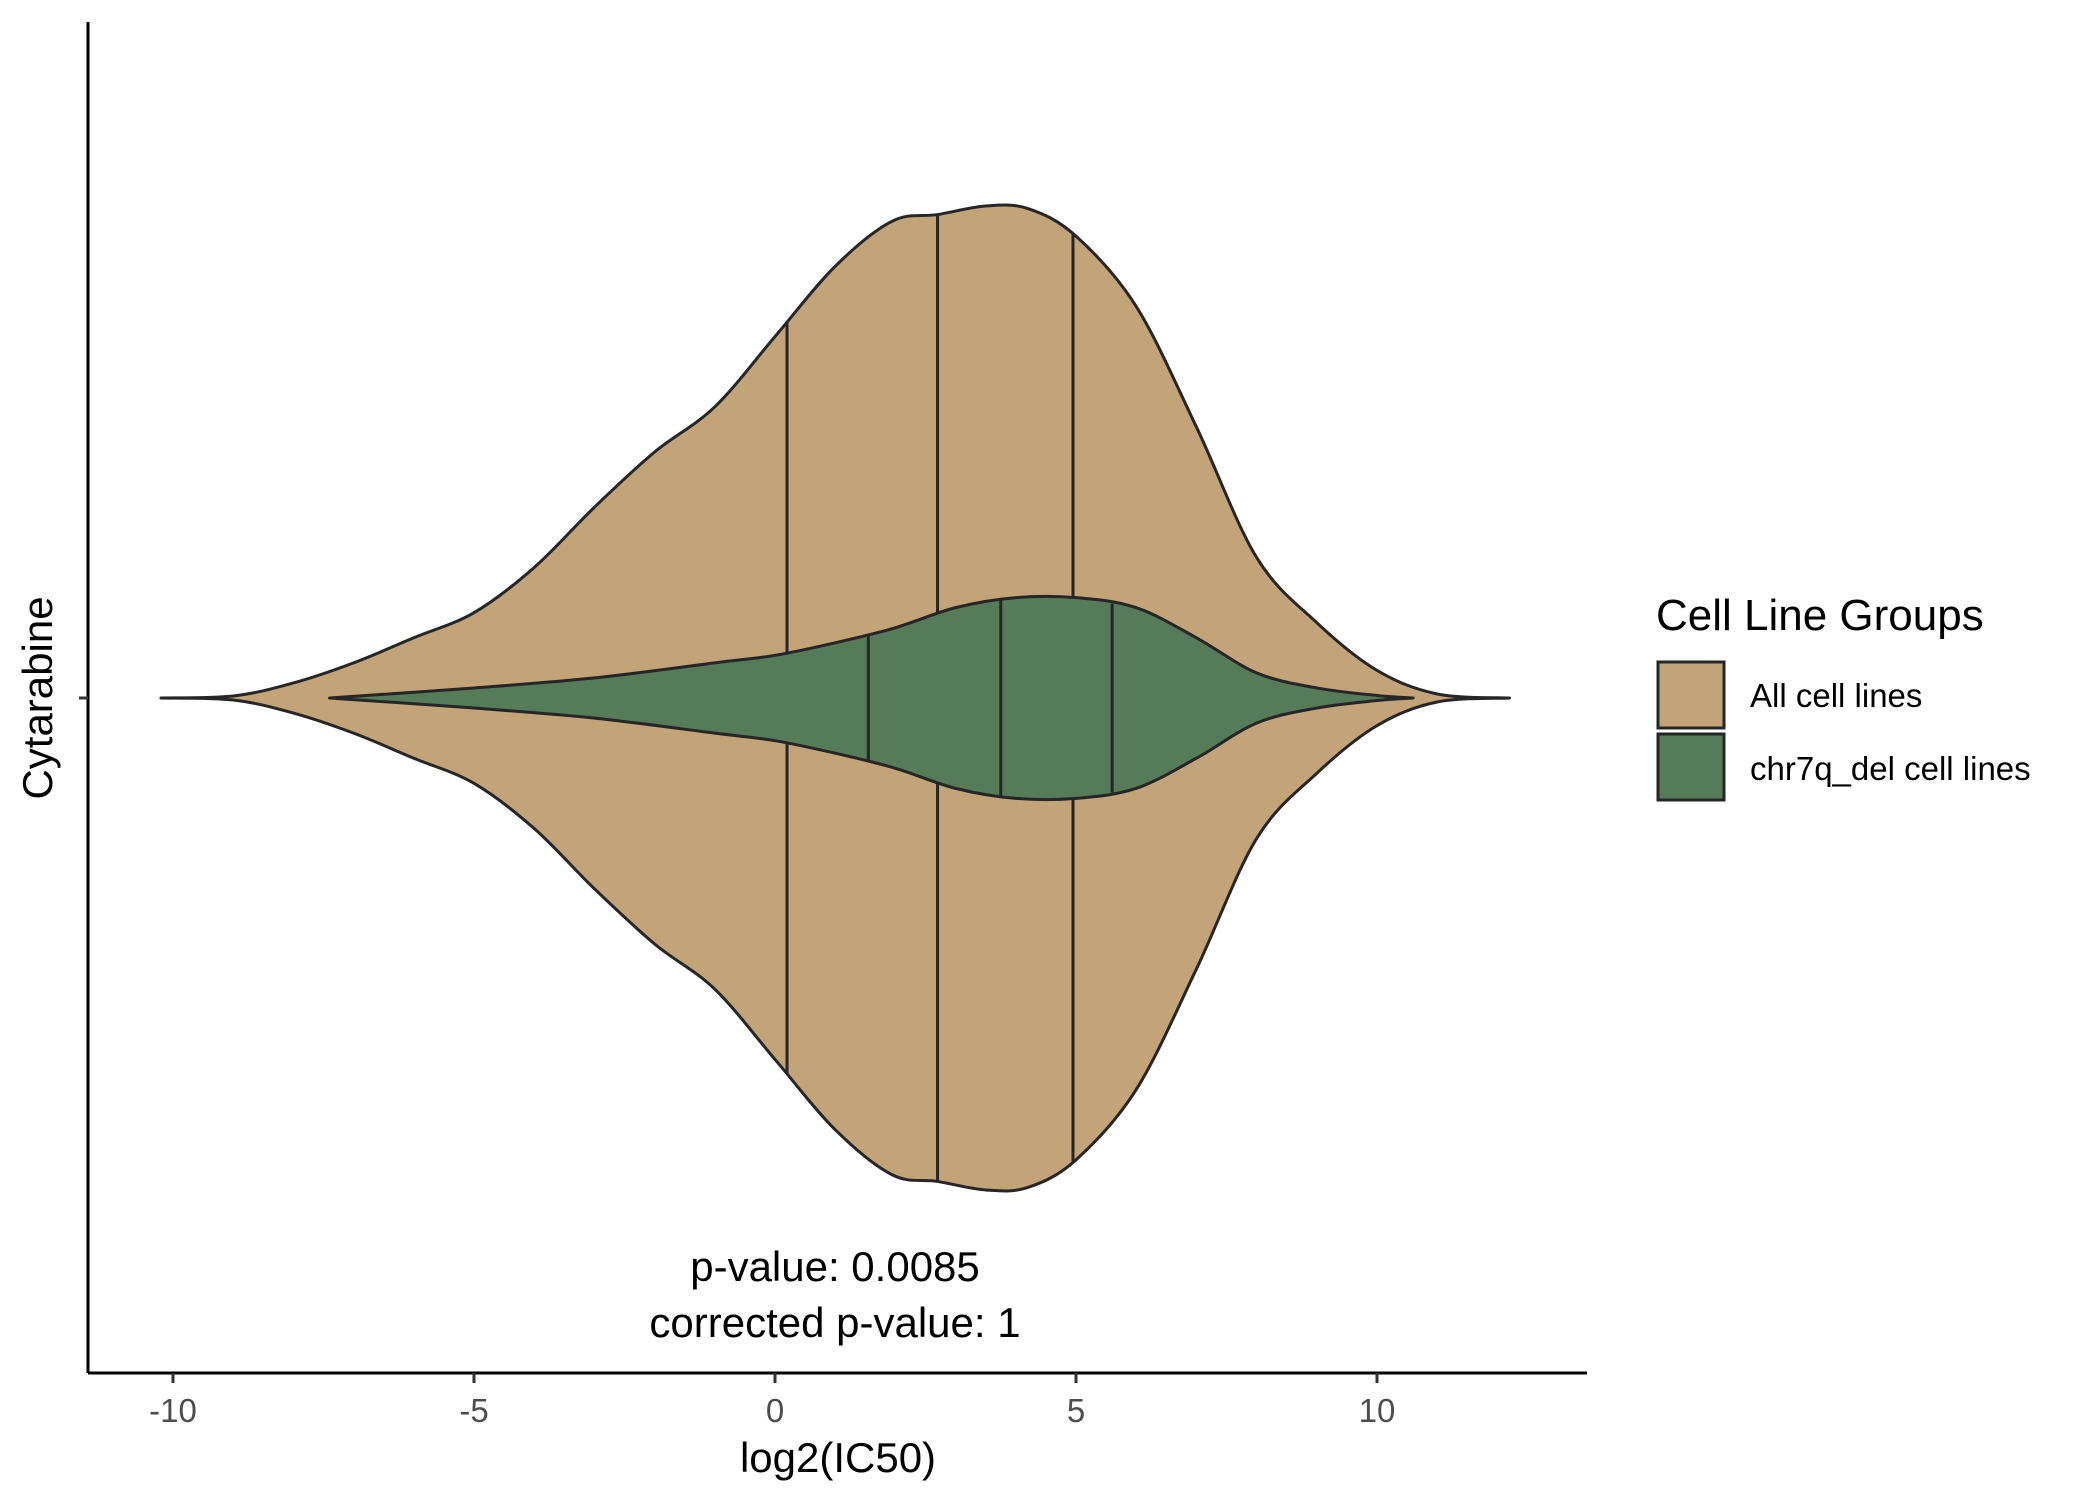 The width and height of the screenshot is (2099, 1504). Describe the element at coordinates (1691, 767) in the screenshot. I see `legend-swatch-chr7q-del` at that location.